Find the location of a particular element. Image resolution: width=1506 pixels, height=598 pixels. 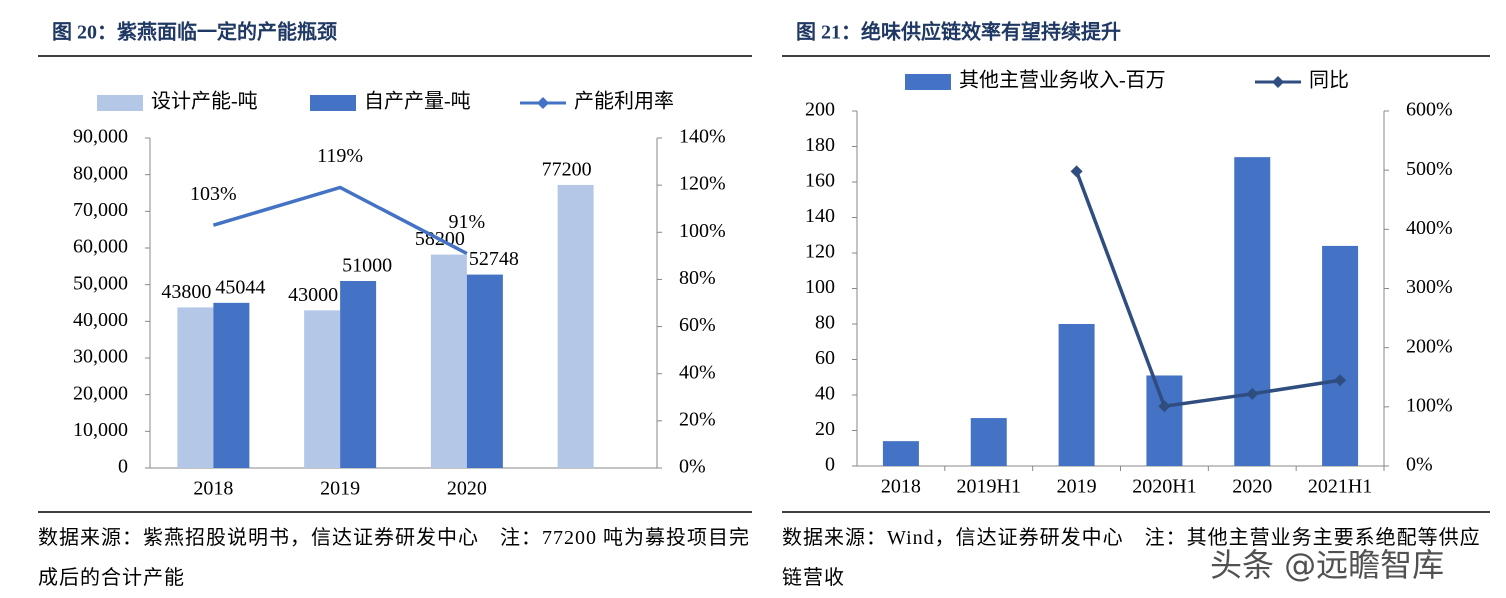

legend-label: 产能利用率 is located at coordinates (624, 101).